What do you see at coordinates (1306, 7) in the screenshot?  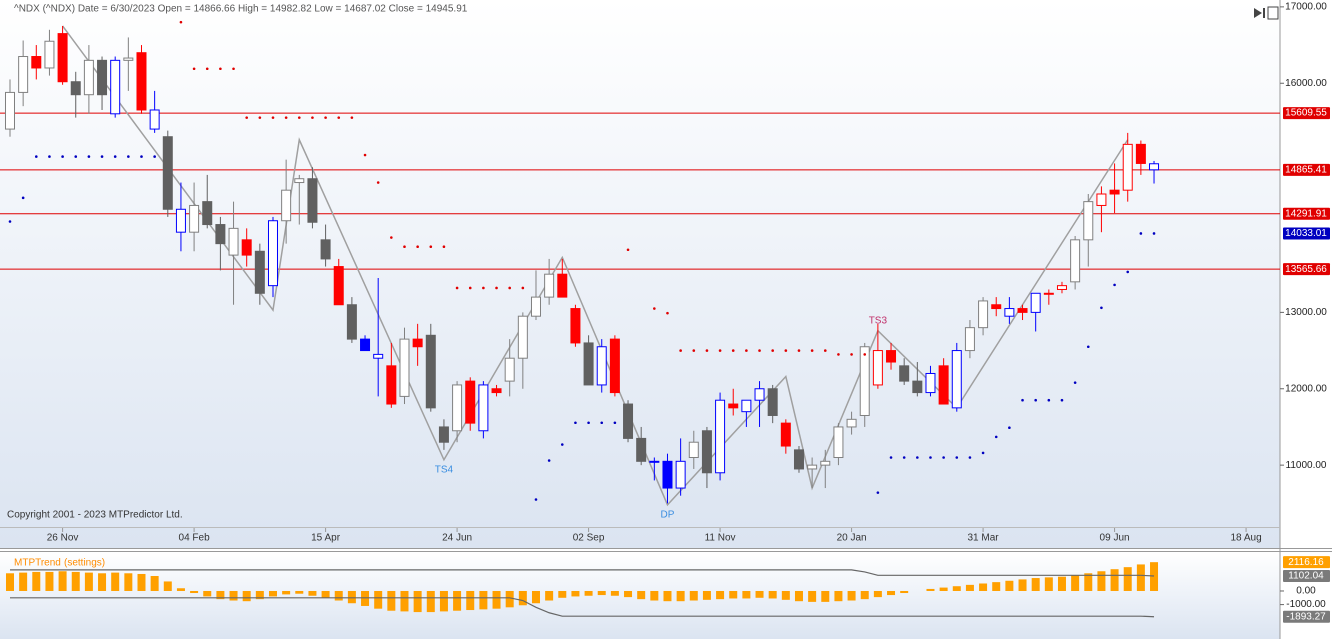 I see `y-tick-label: 17000.00` at bounding box center [1306, 7].